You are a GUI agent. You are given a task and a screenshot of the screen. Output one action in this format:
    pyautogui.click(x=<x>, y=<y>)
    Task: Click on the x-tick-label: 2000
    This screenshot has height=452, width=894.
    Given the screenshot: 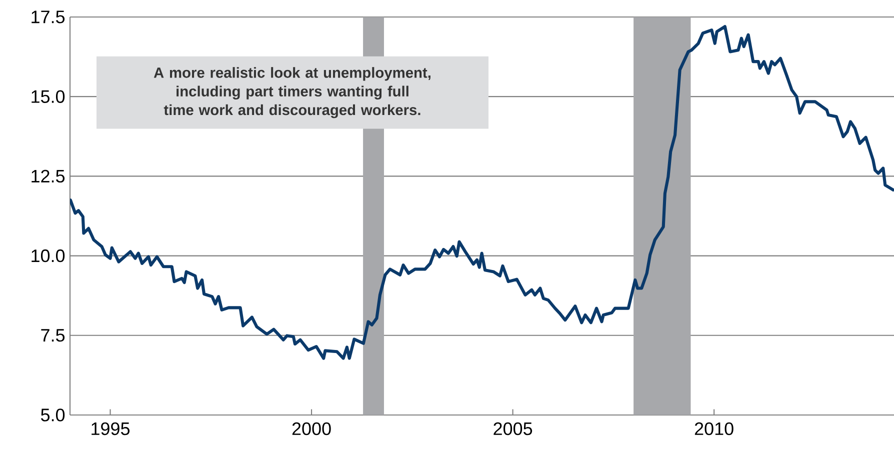 What is the action you would take?
    pyautogui.click(x=311, y=429)
    